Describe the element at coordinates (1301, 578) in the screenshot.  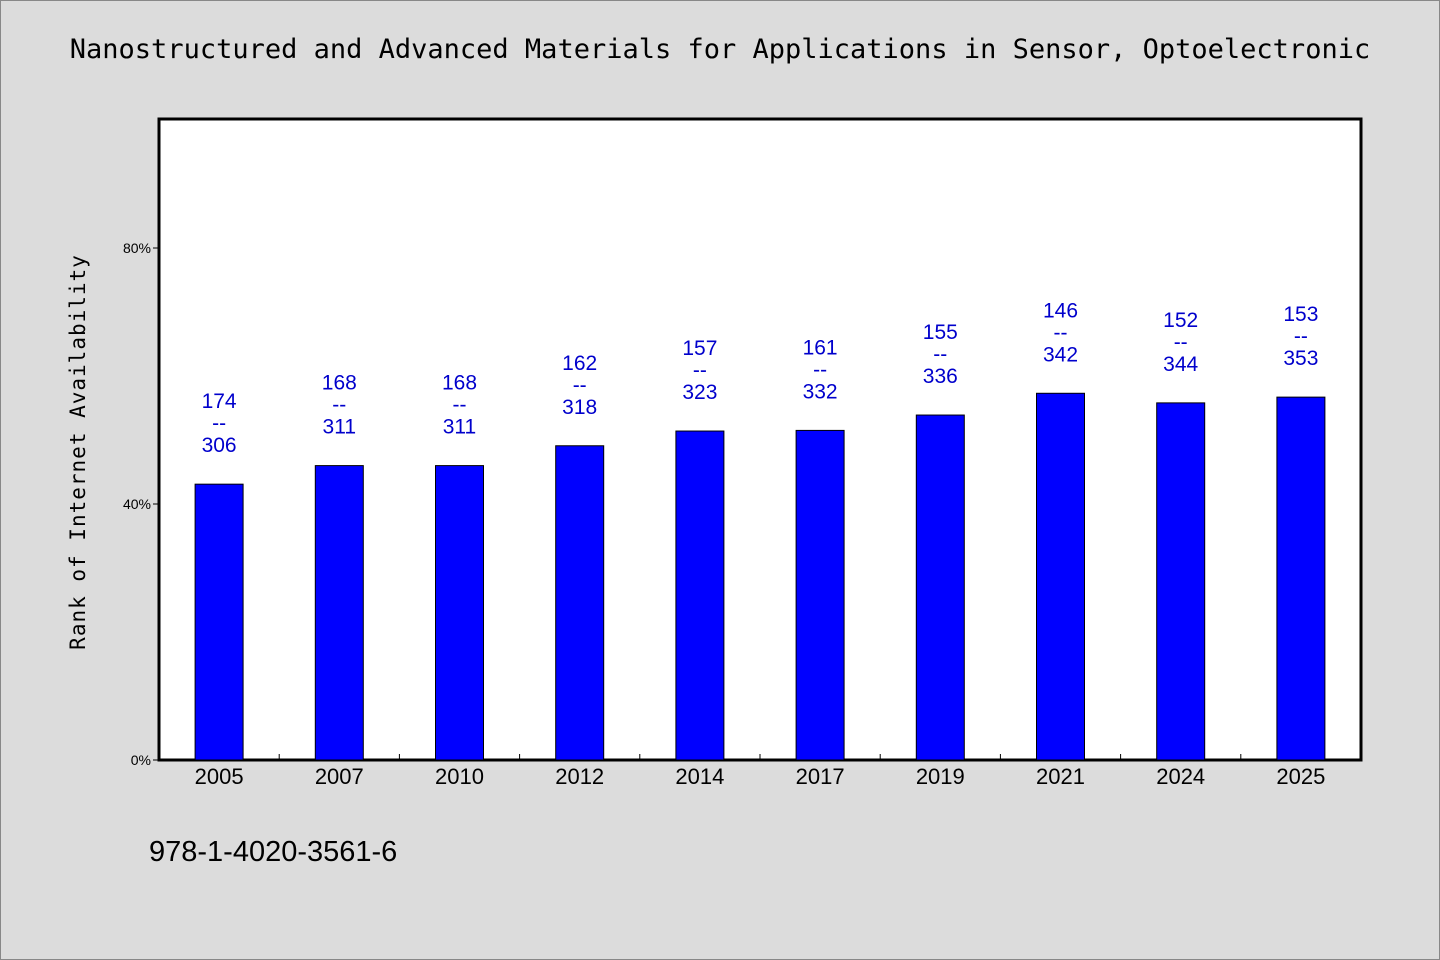
I see `bar-2025` at that location.